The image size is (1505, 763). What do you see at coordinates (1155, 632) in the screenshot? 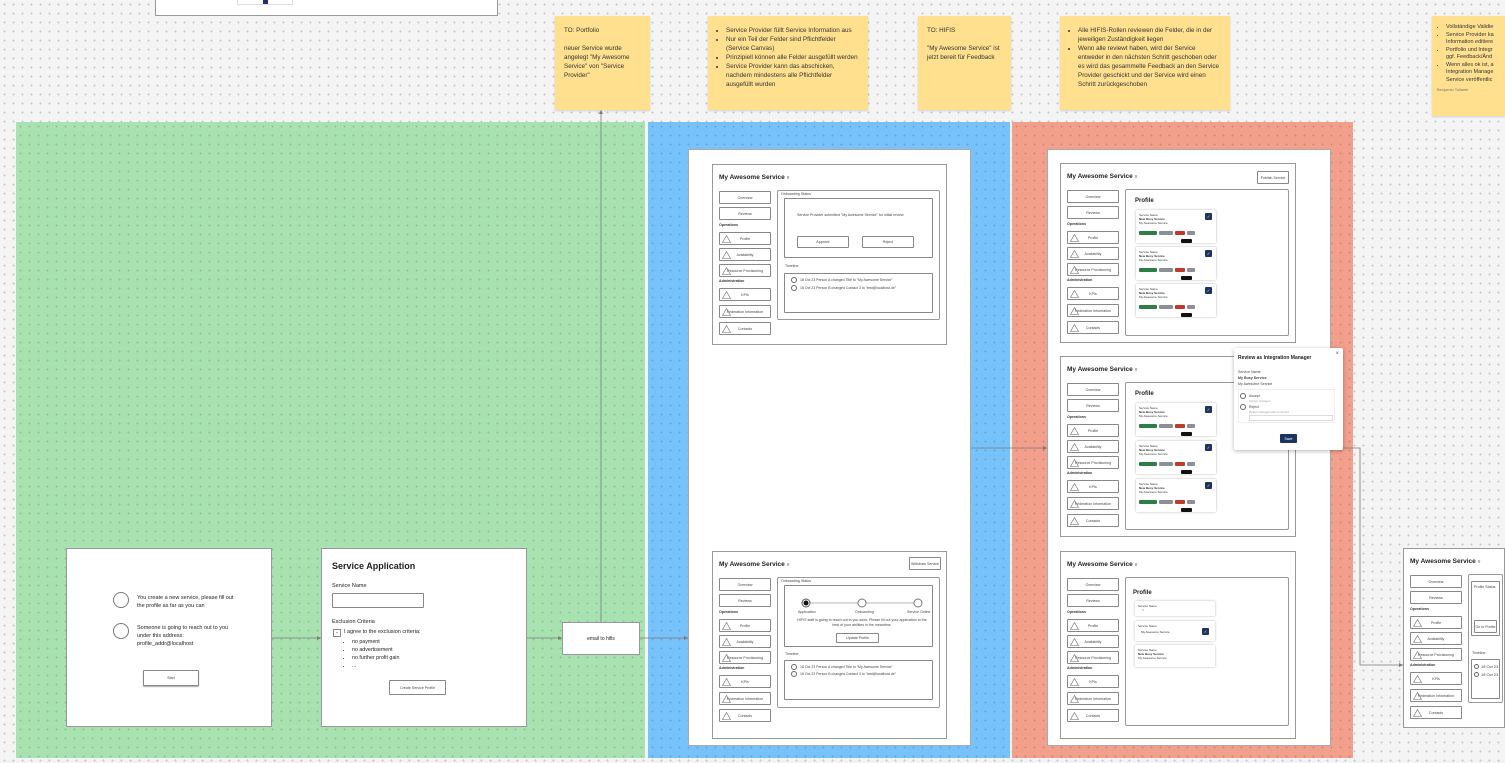
I see `field-input: My Awesome Service` at bounding box center [1155, 632].